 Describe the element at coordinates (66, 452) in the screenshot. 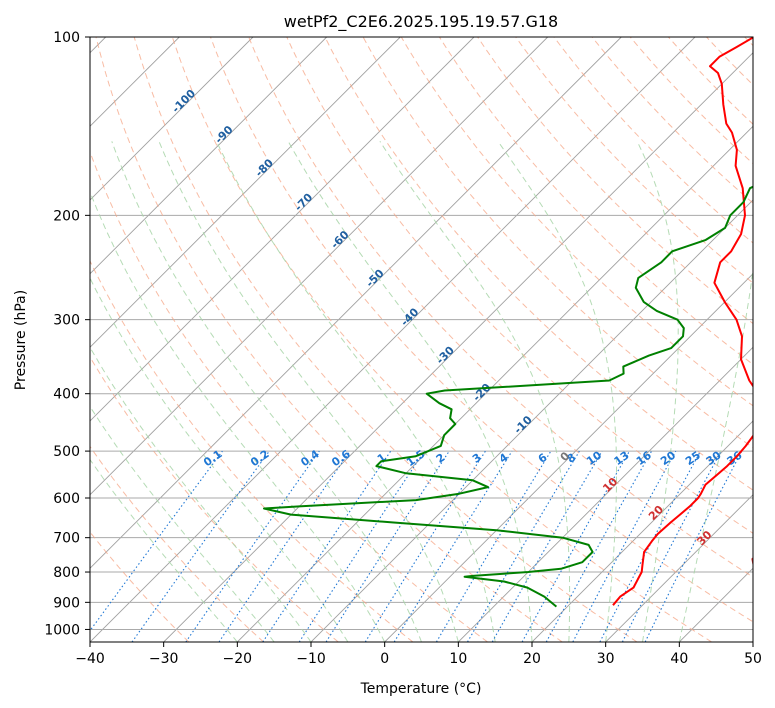

I see `y-tick-label: 500` at that location.